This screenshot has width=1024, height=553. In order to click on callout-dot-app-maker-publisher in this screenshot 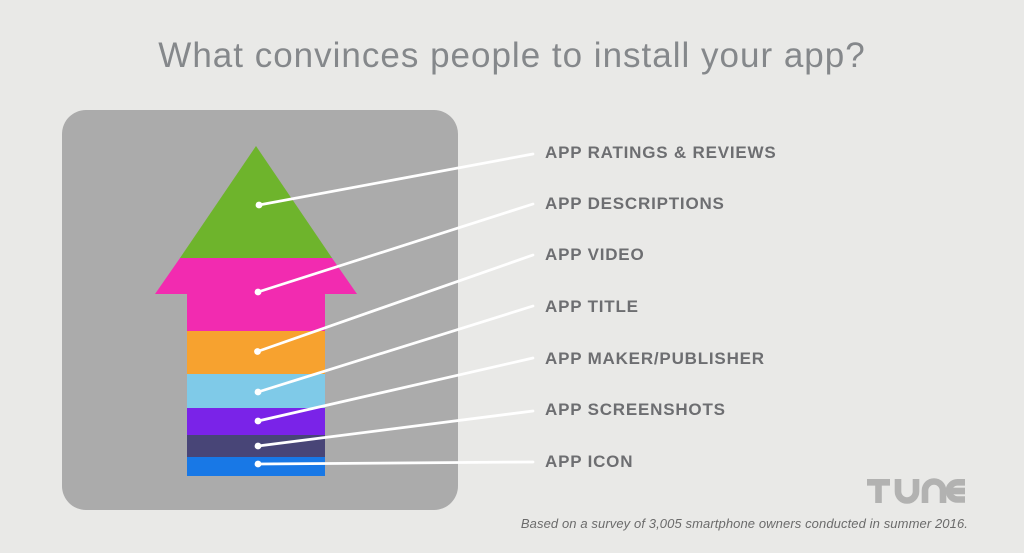, I will do `click(258, 421)`.